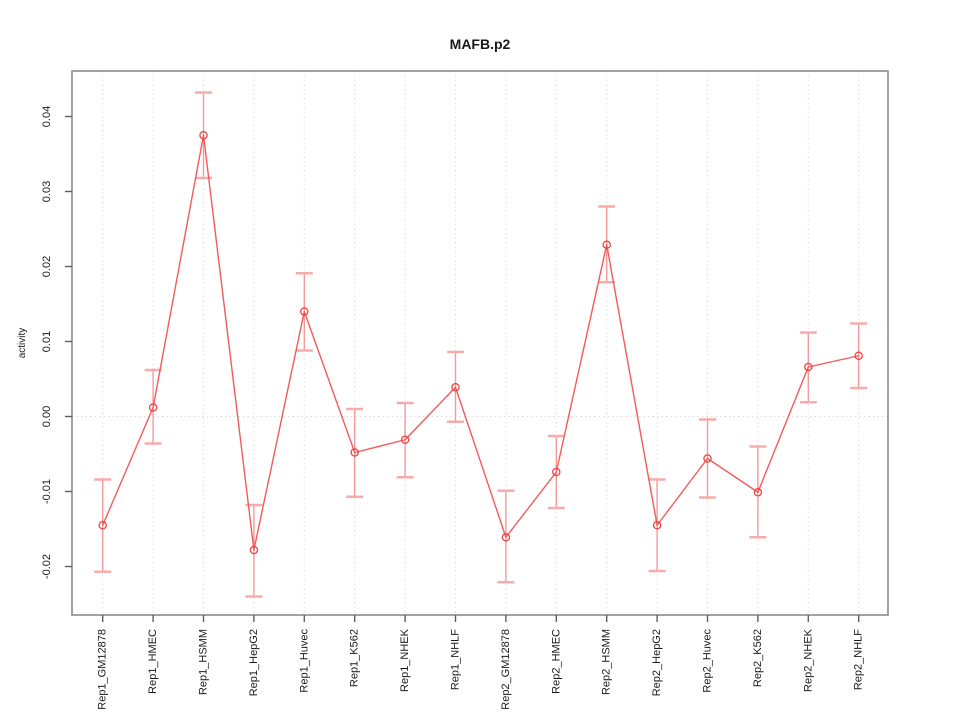  Describe the element at coordinates (47, 266) in the screenshot. I see `y-tick-label: 0.02` at that location.